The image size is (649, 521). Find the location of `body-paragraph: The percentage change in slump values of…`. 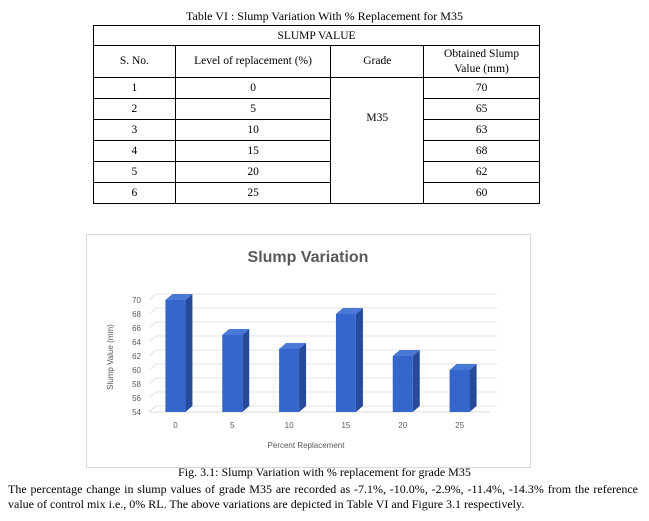

body-paragraph: The percentage change in slump values of… is located at coordinates (323, 496).